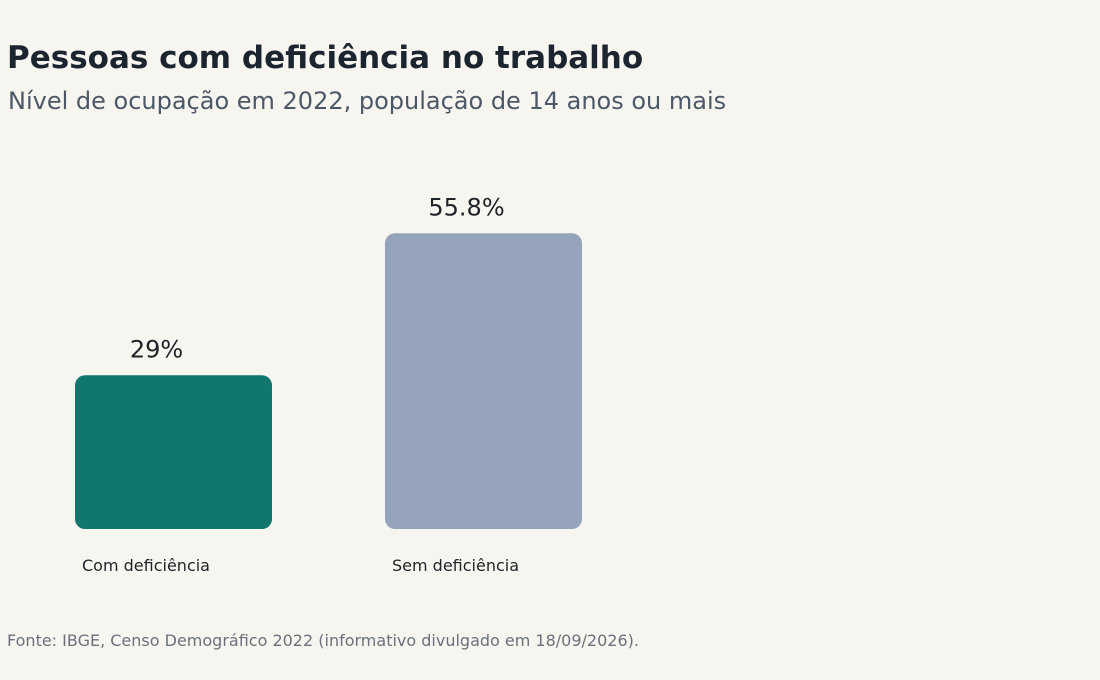 The image size is (1100, 680). What do you see at coordinates (466, 207) in the screenshot?
I see `value-label-2: 55.8%` at bounding box center [466, 207].